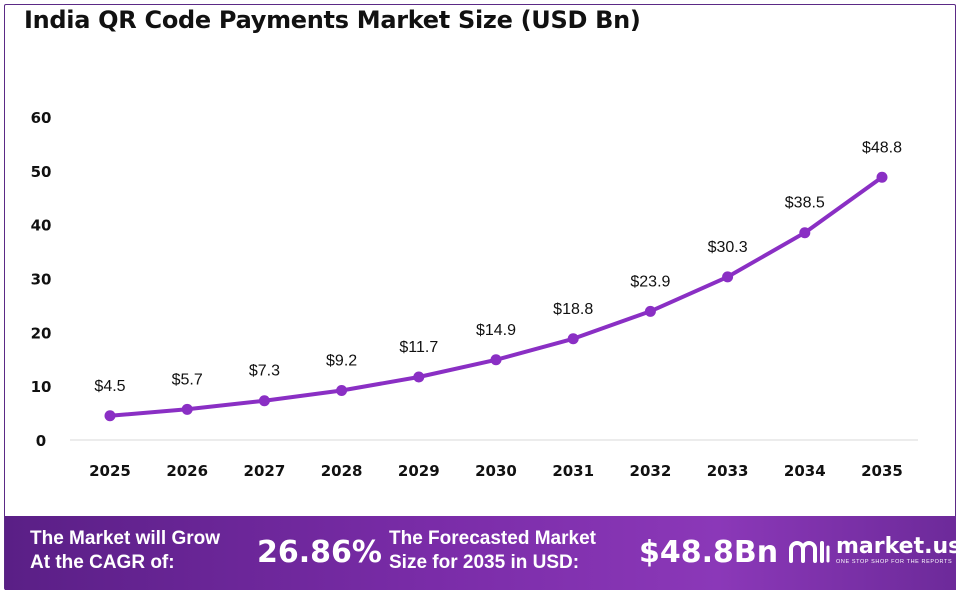 This screenshot has height=594, width=962. Describe the element at coordinates (492, 538) in the screenshot. I see `forecast-label-line1: The Forecasted Market` at that location.